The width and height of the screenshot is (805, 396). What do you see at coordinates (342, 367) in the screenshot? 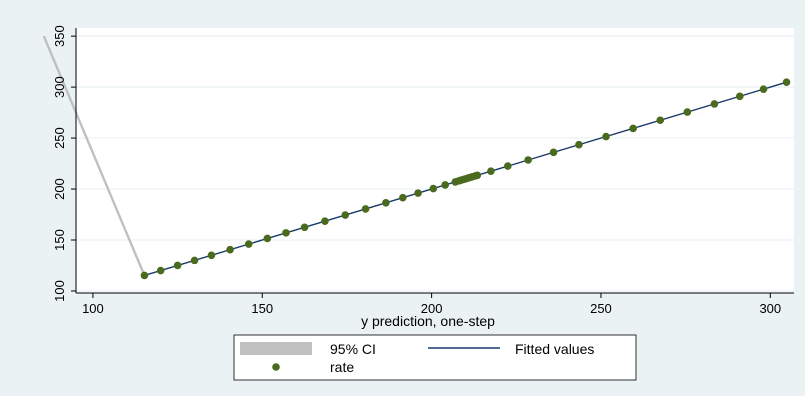
I see `legend-rate-label: rate` at bounding box center [342, 367].